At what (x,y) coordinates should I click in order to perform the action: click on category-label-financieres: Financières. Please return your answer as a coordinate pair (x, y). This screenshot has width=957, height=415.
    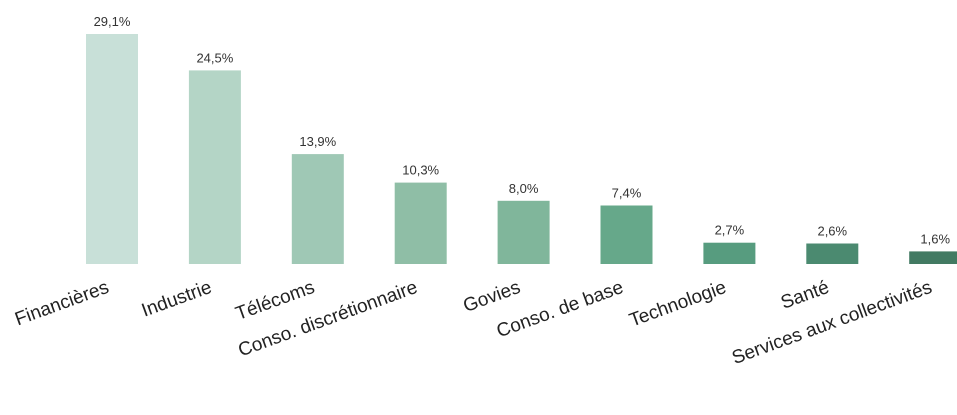
    Looking at the image, I should click on (61, 303).